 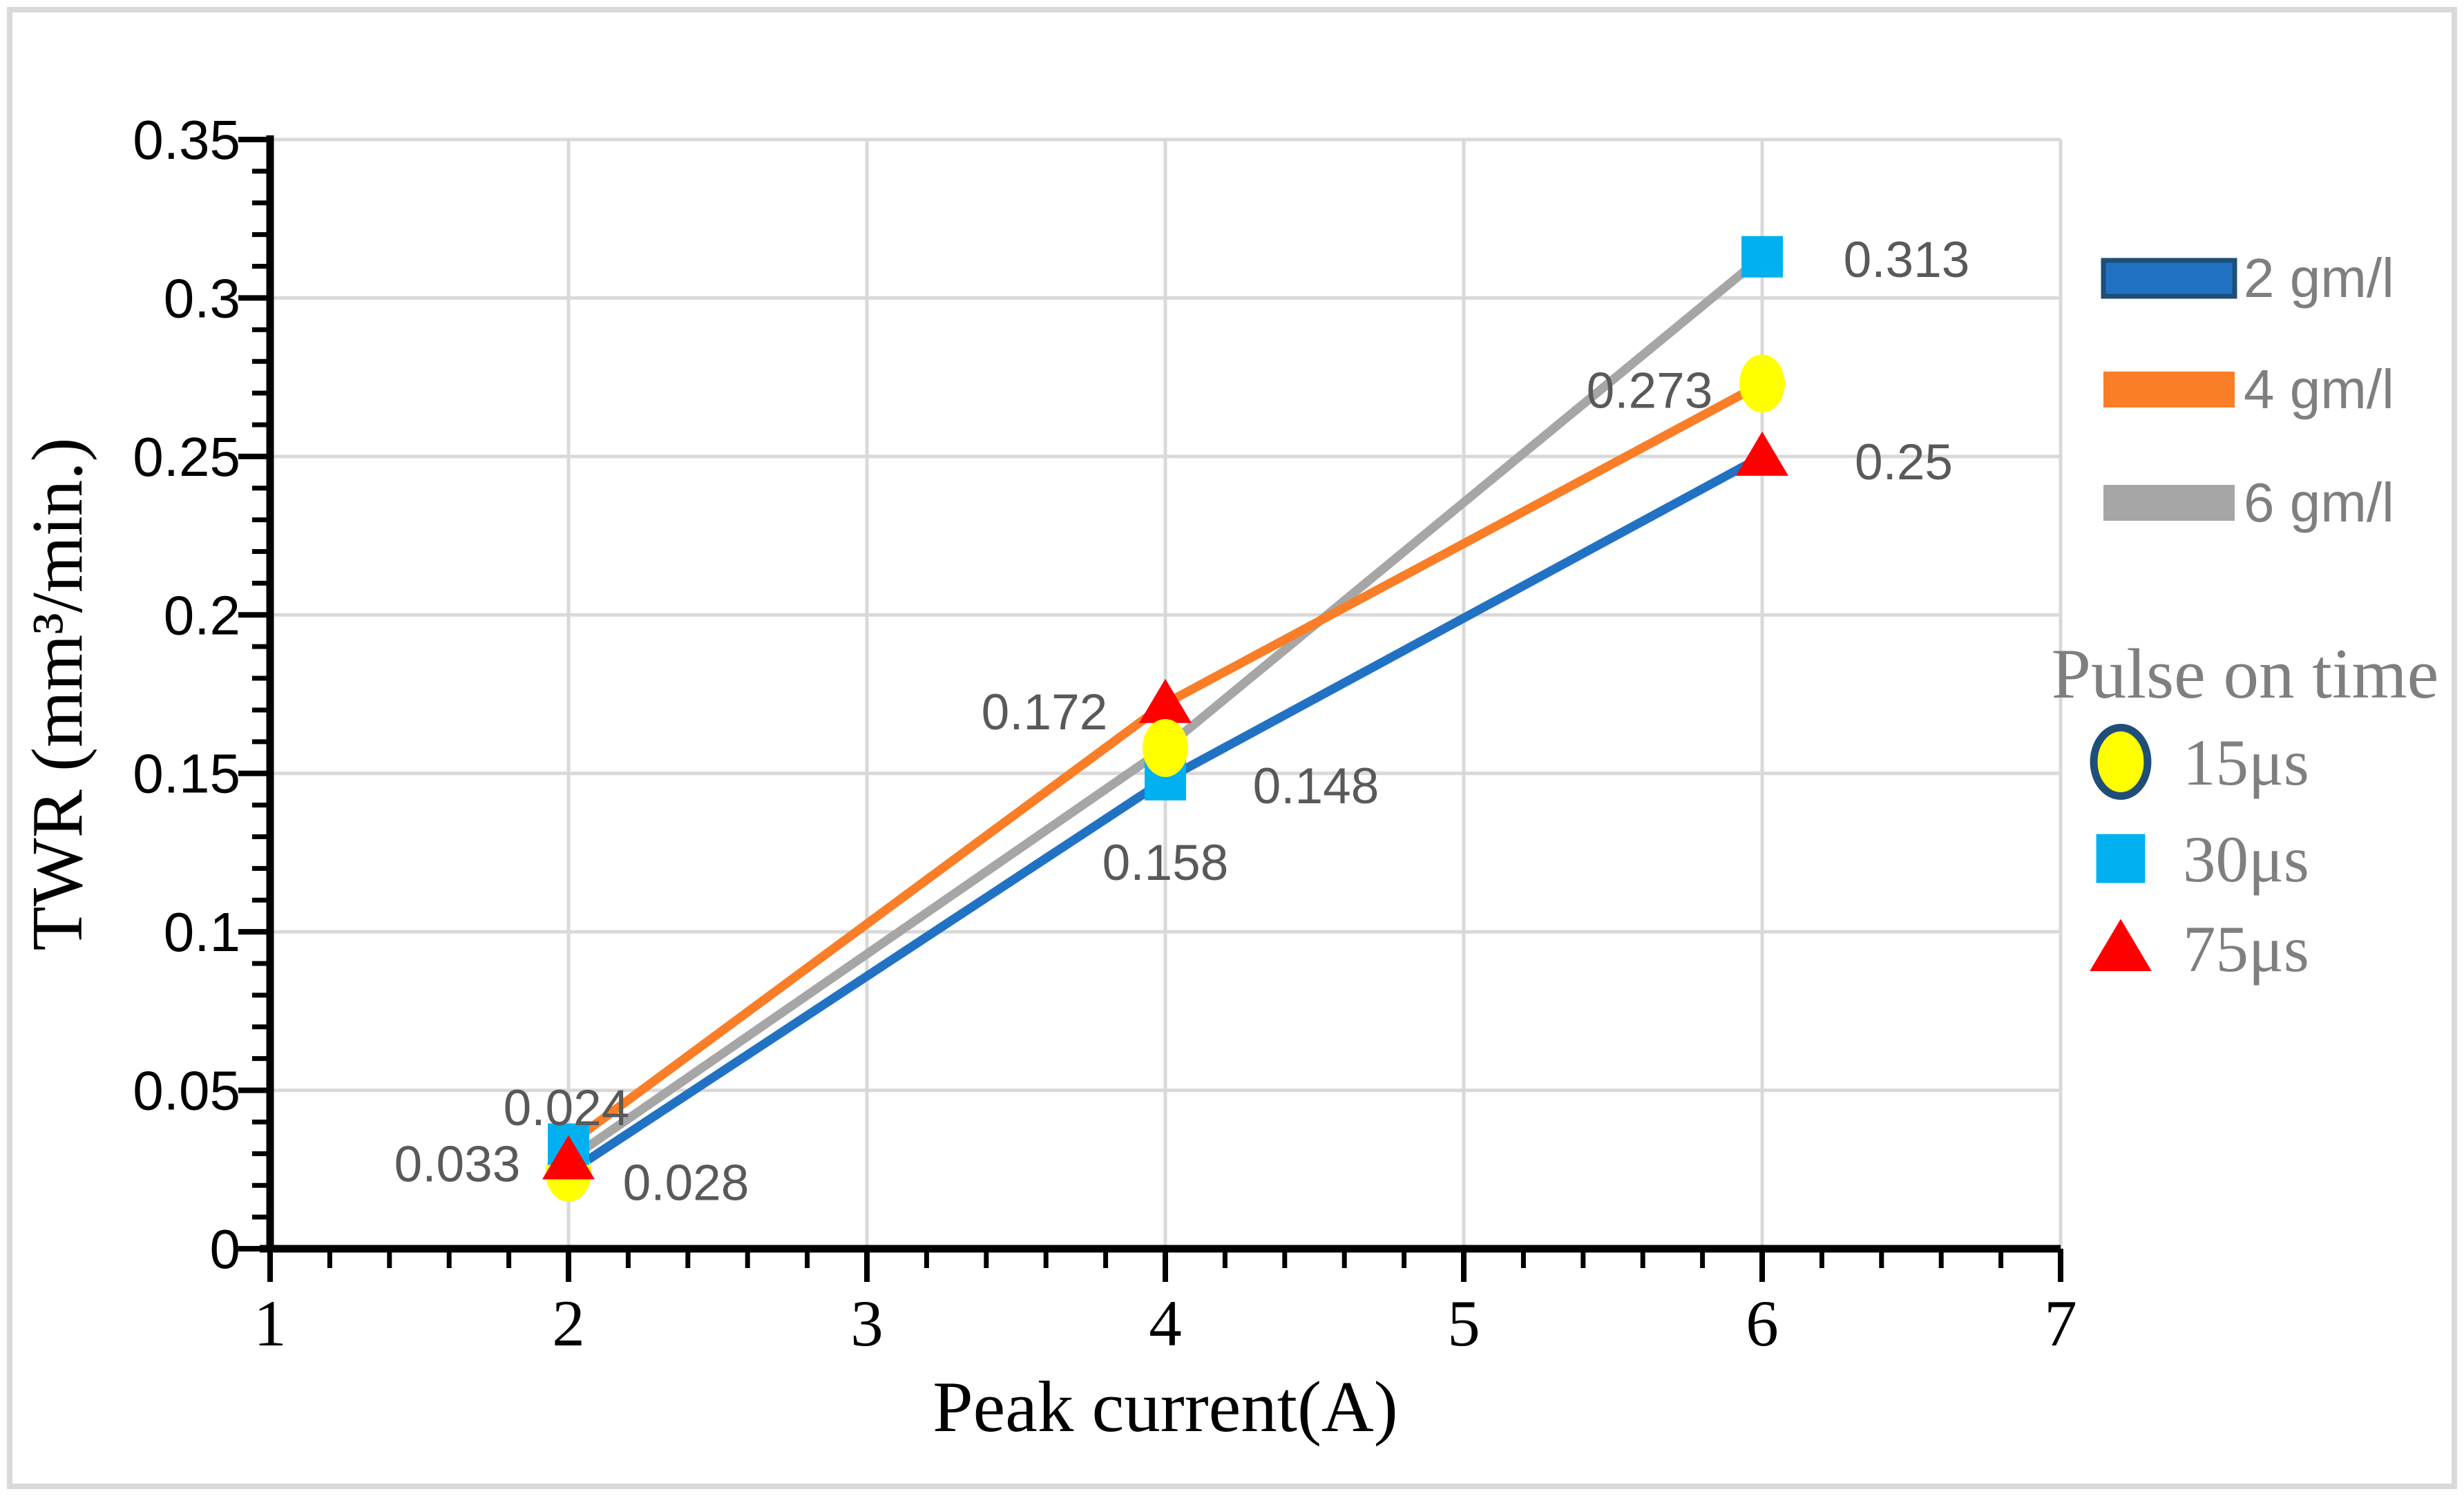 I want to click on data-label: 0.033, so click(x=457, y=1165).